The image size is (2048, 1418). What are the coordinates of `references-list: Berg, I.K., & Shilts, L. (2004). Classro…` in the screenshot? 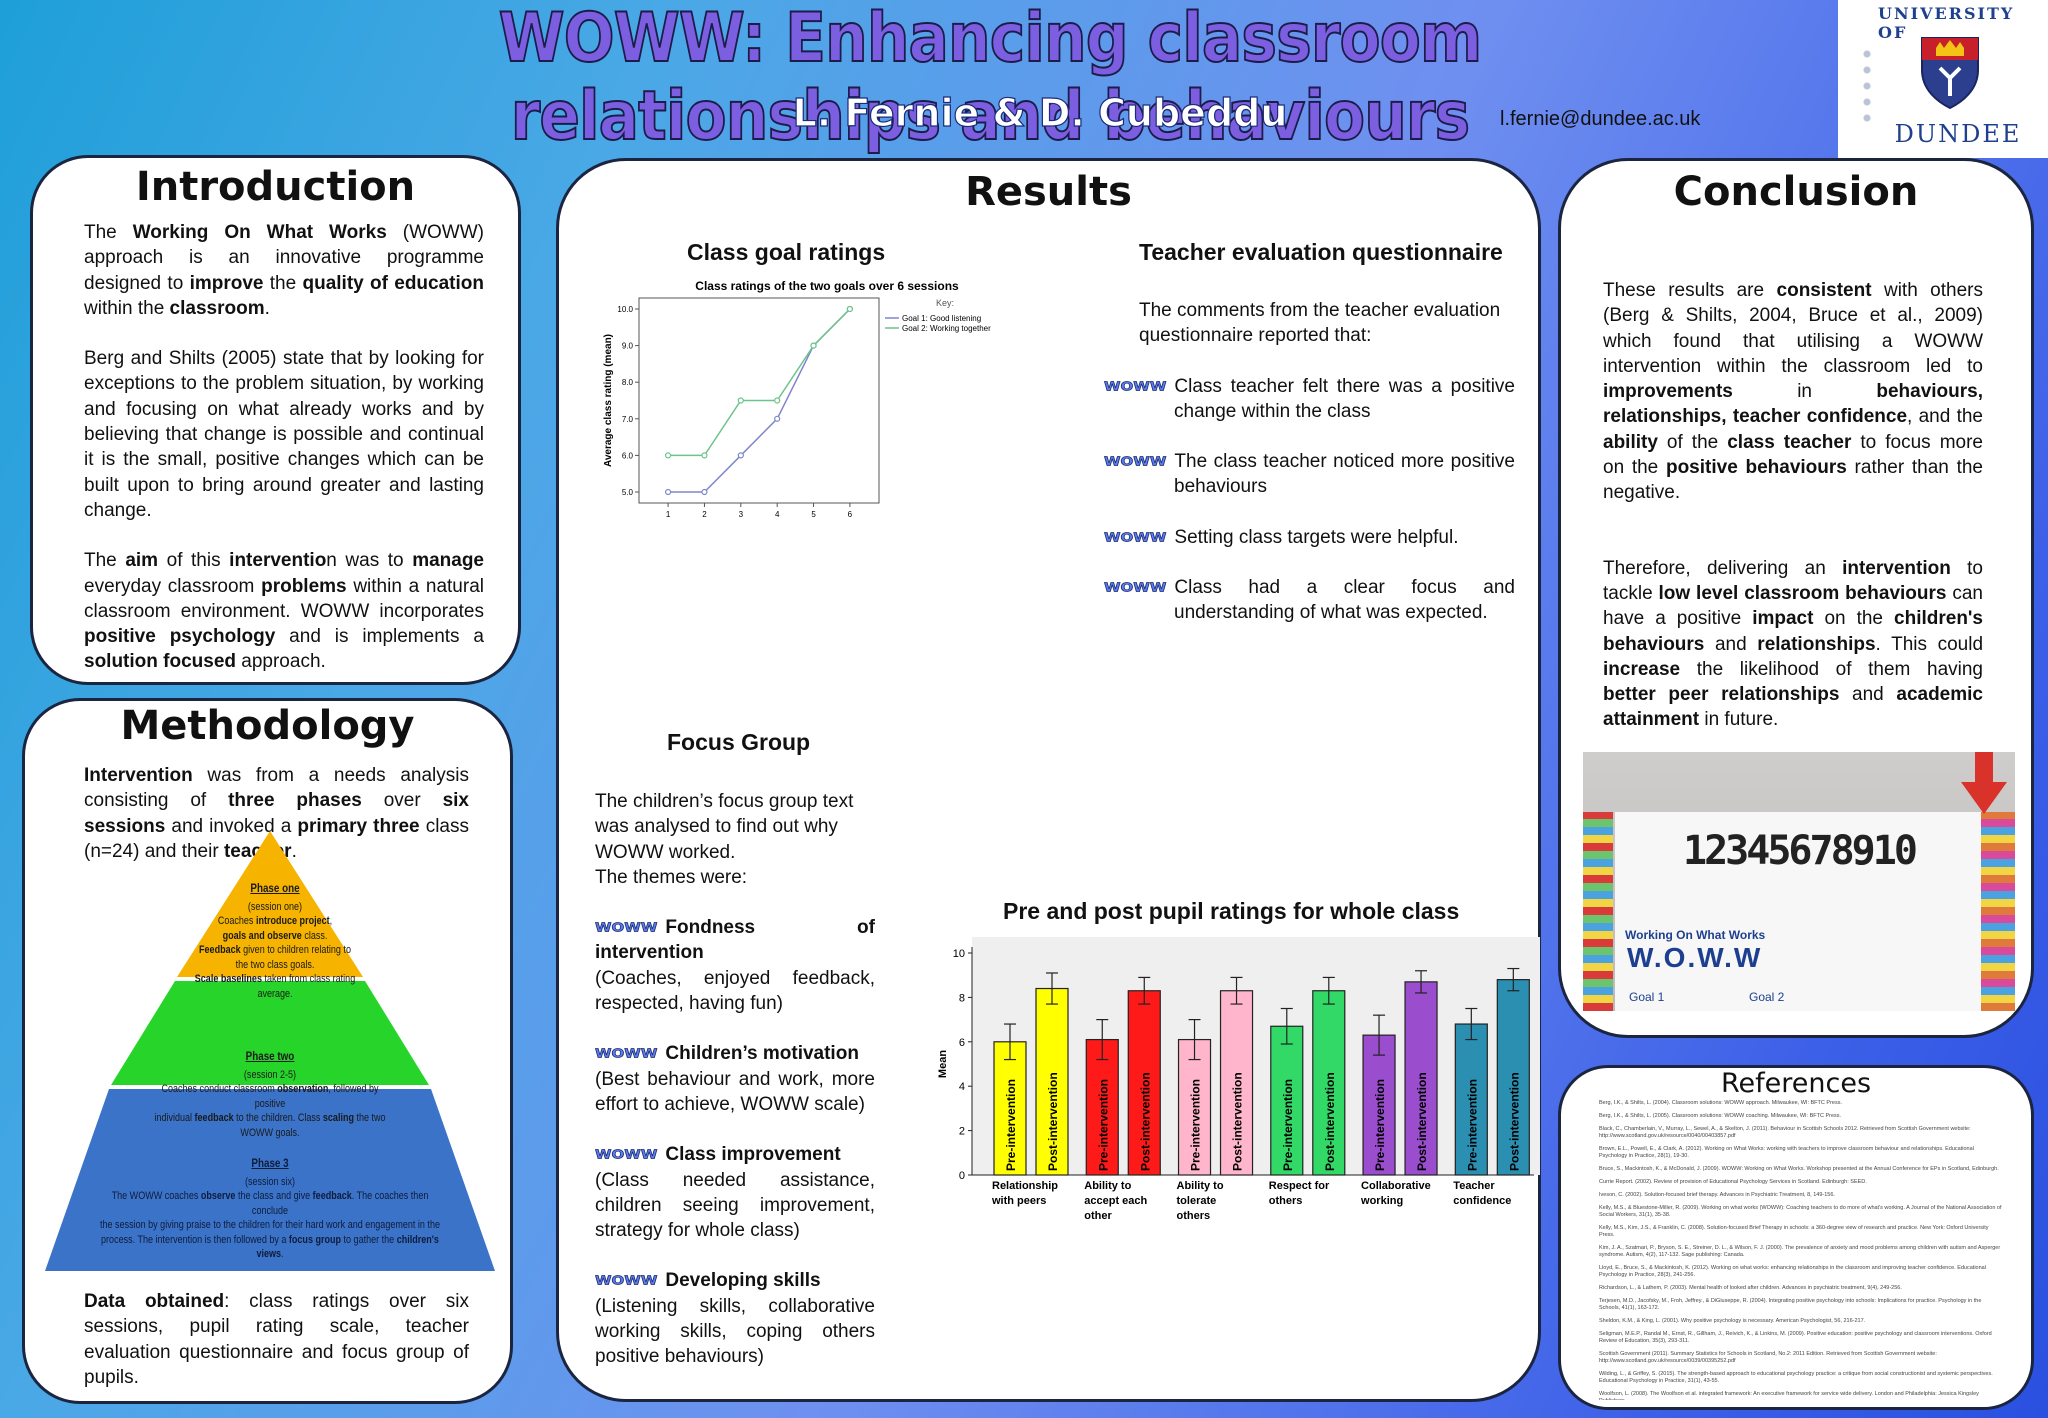 It's located at (1801, 1250).